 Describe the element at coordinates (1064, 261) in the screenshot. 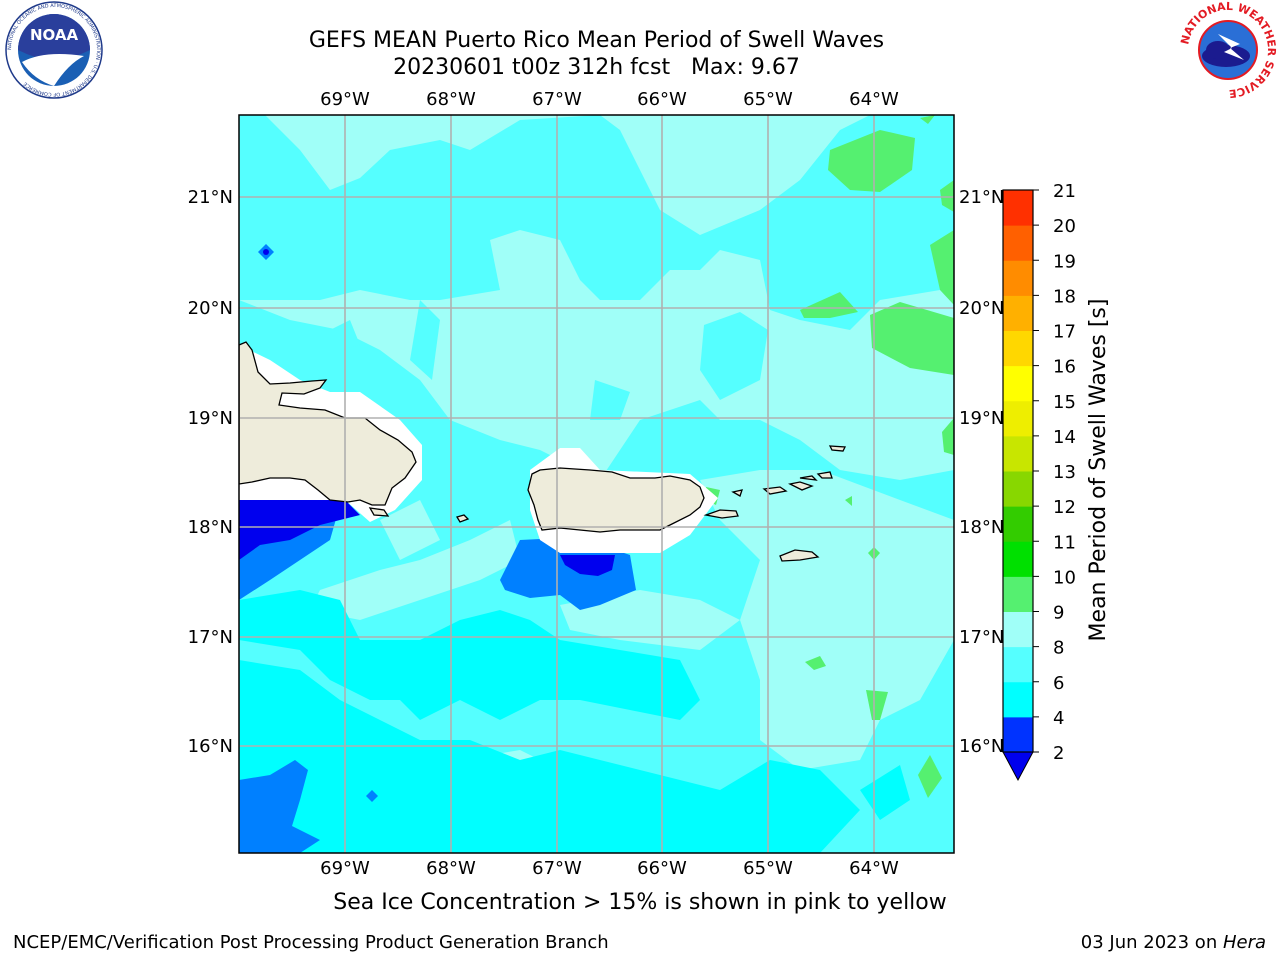

I see `colorbar-tick-label: 19` at that location.